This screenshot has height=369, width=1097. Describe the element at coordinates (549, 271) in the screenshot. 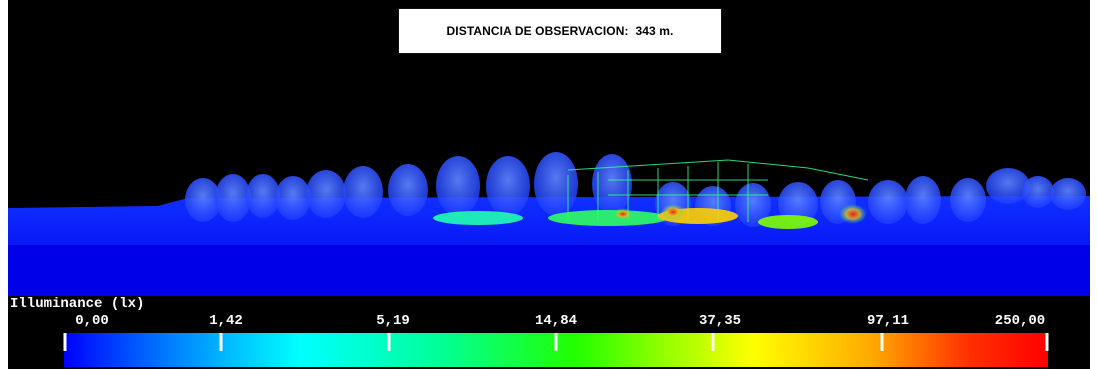

I see `ground-far` at that location.